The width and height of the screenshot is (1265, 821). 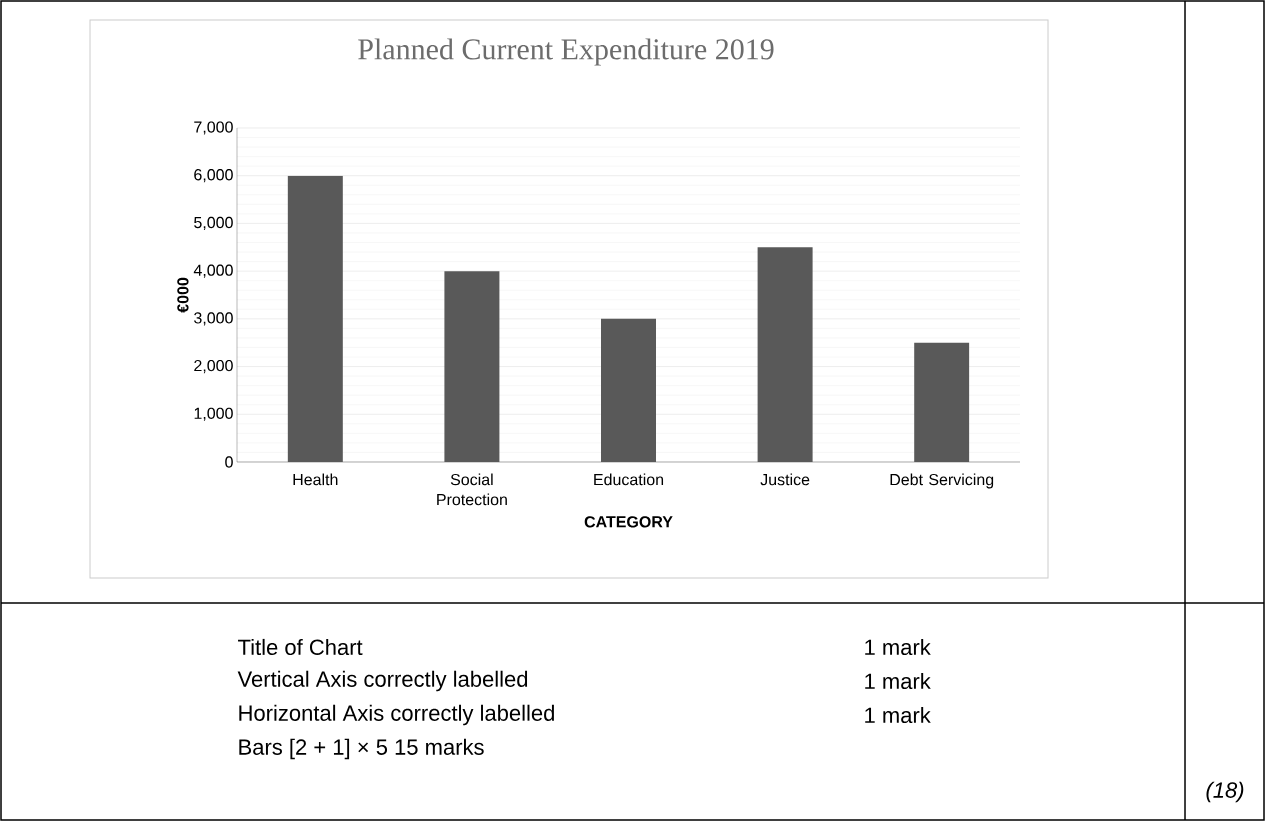 What do you see at coordinates (213, 319) in the screenshot?
I see `y-tick-label: 3,000` at bounding box center [213, 319].